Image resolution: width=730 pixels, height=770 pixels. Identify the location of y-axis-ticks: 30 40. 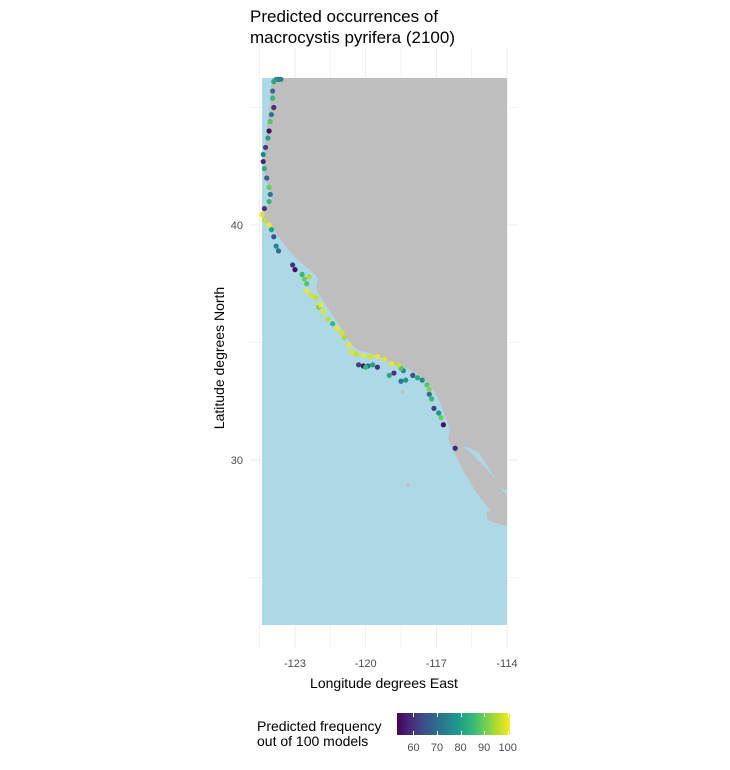
(237, 343).